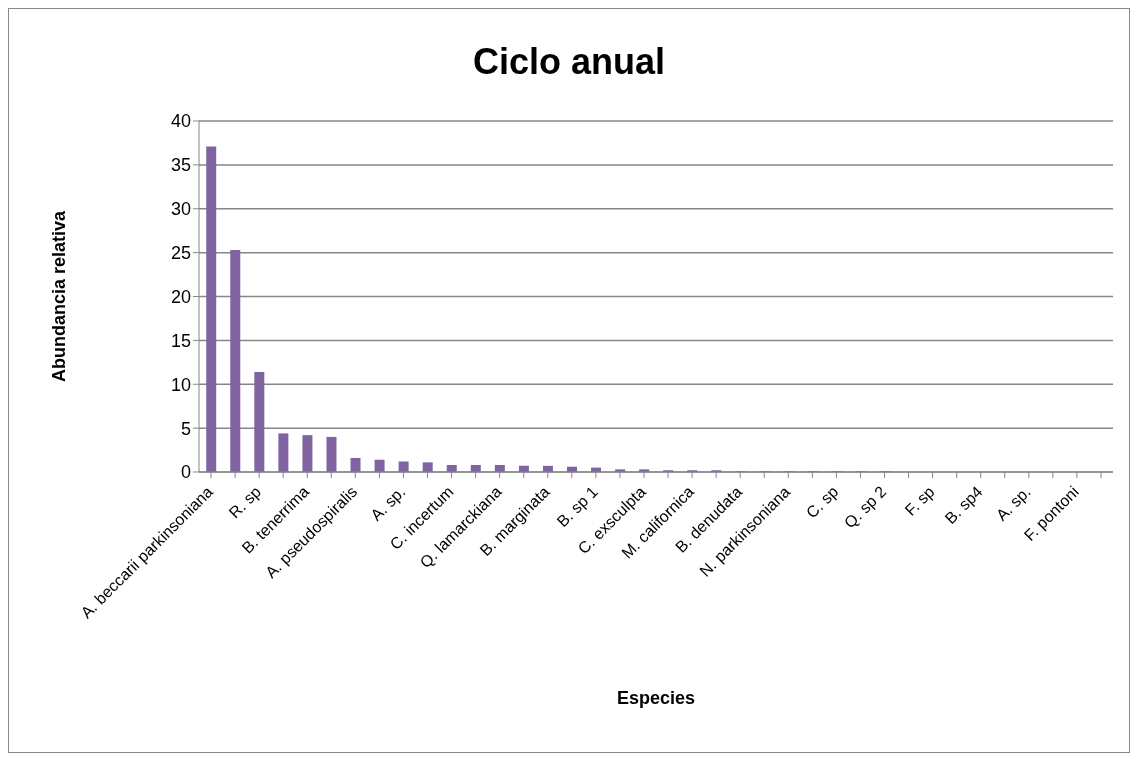 The height and width of the screenshot is (759, 1138). Describe the element at coordinates (919, 500) in the screenshot. I see `x-tick-label: F. sp` at that location.